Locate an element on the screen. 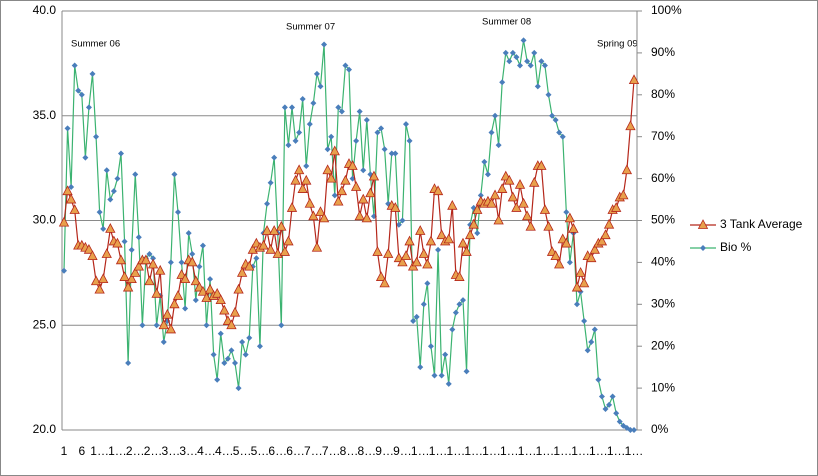  x-tick-label: 1 is located at coordinates (64, 451).